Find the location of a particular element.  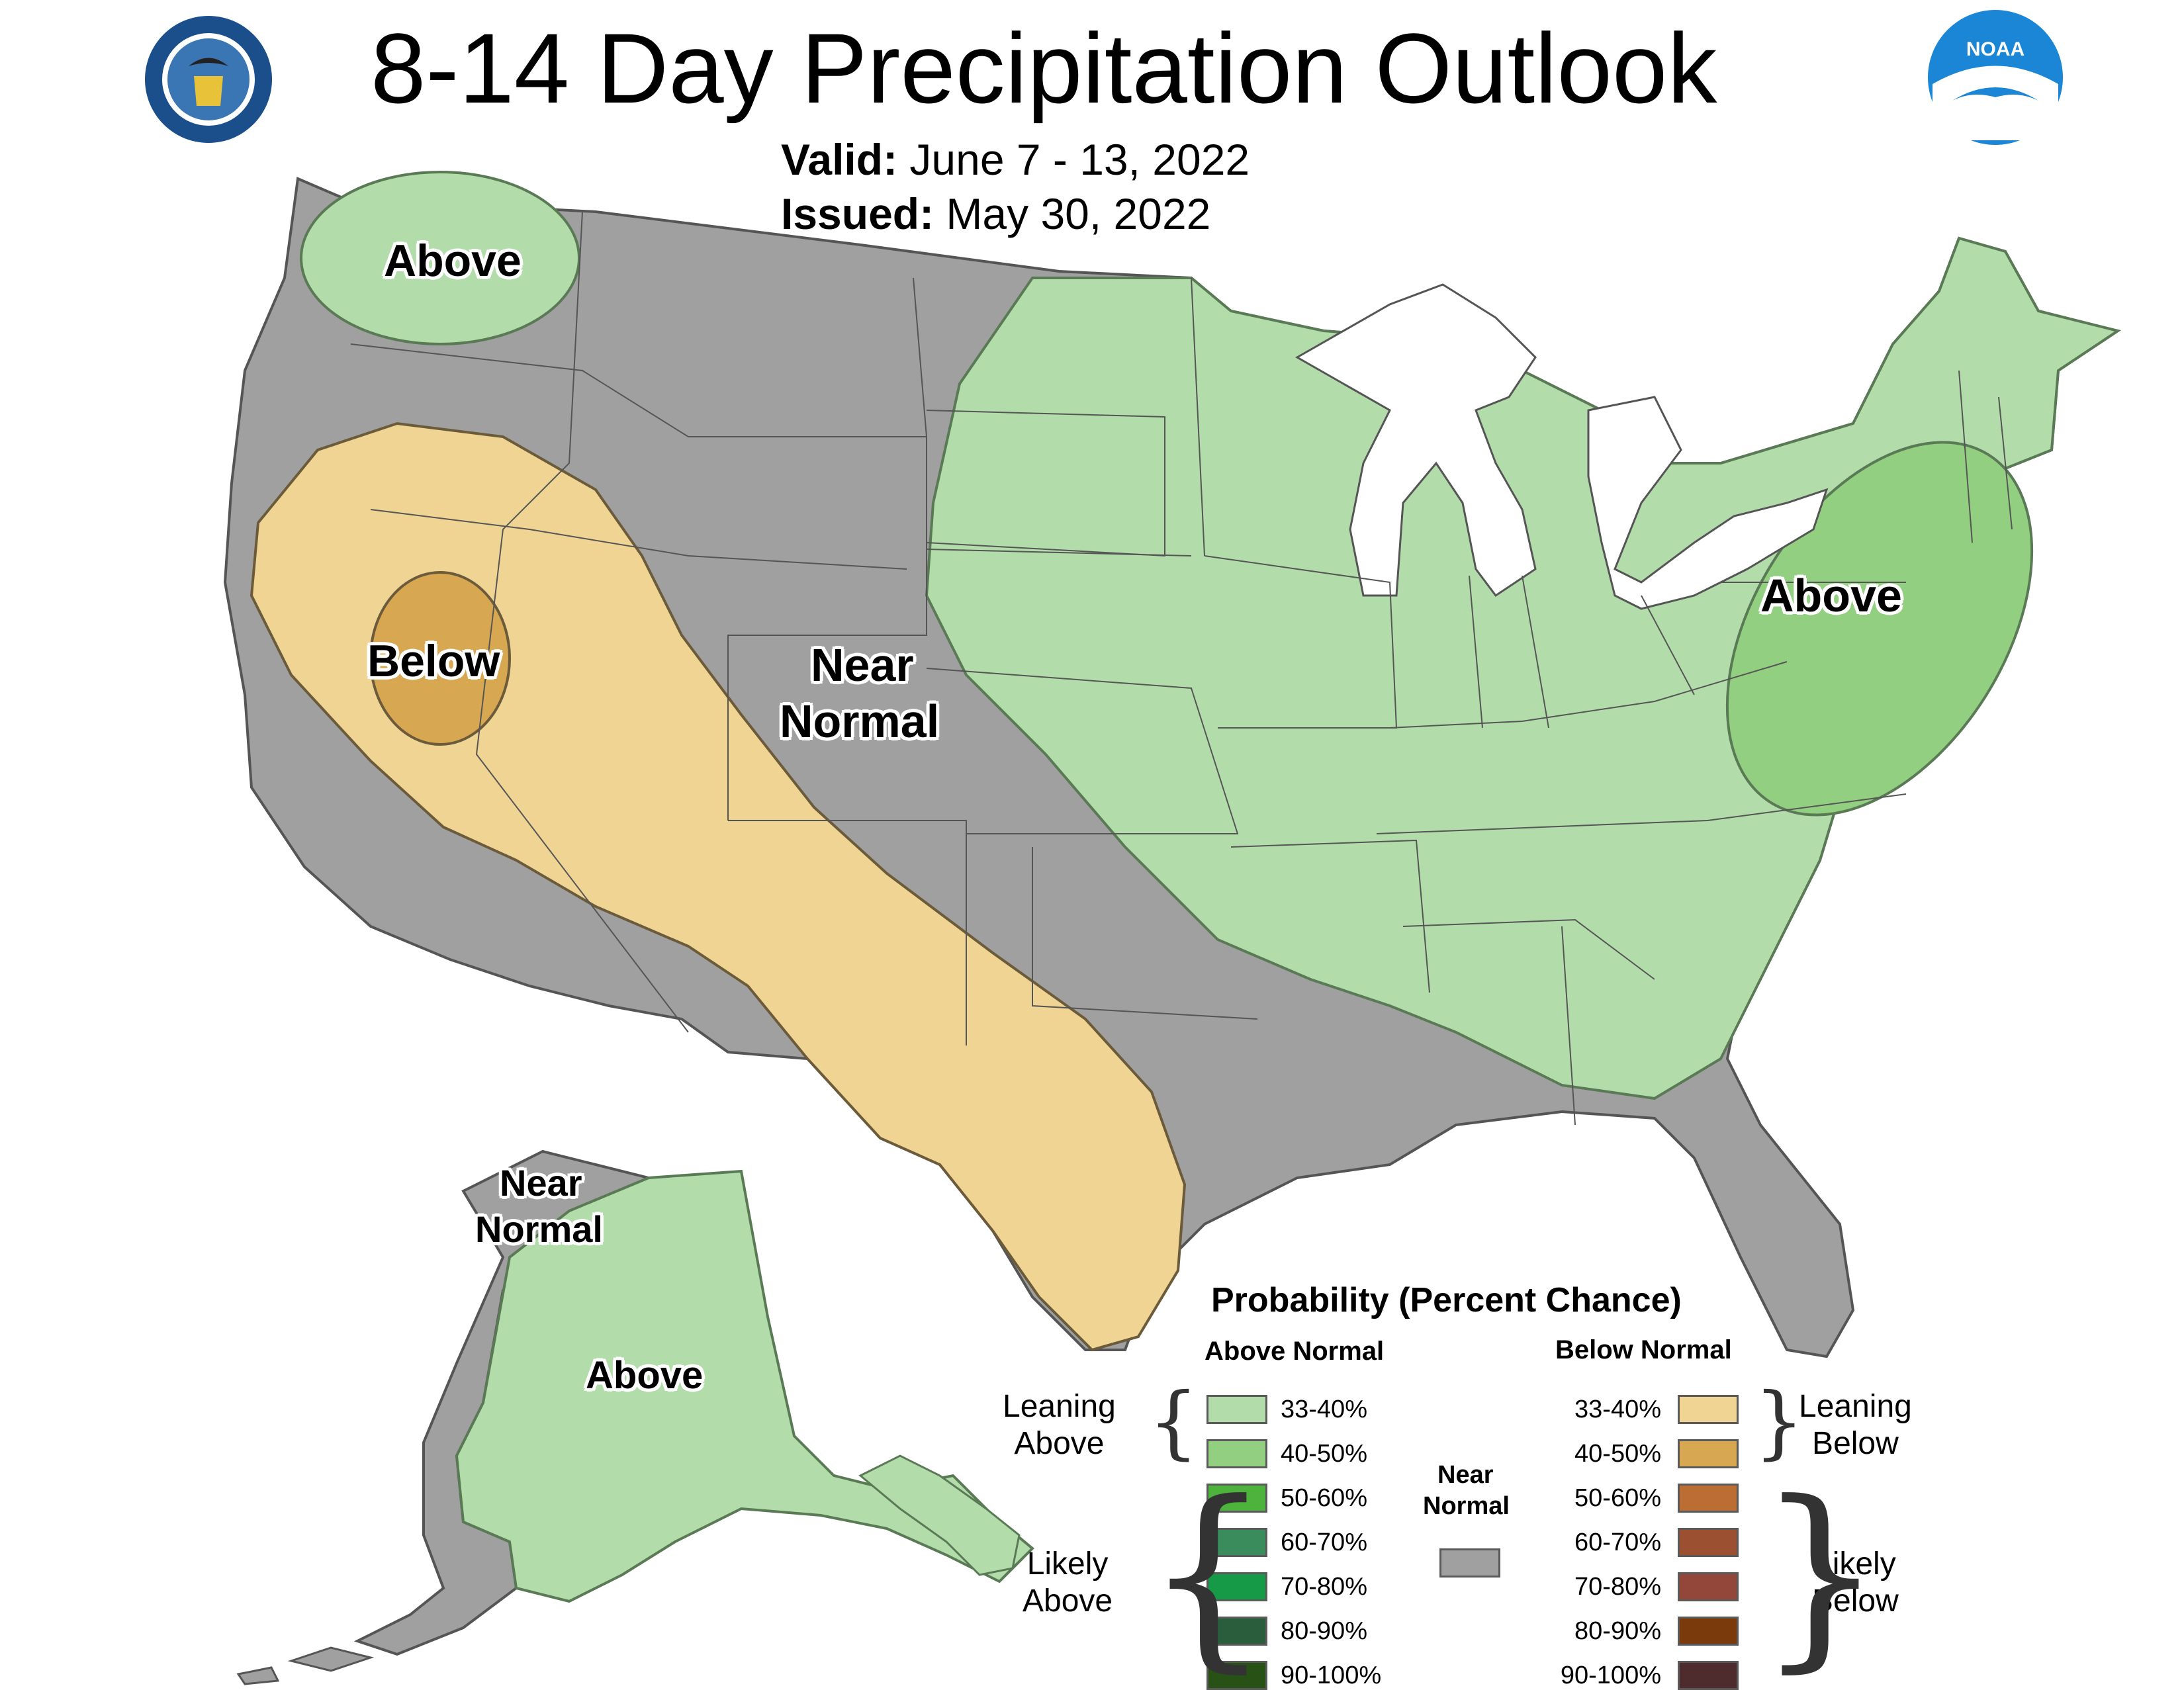

legend-below-label: 33-40% is located at coordinates (1618, 1409).